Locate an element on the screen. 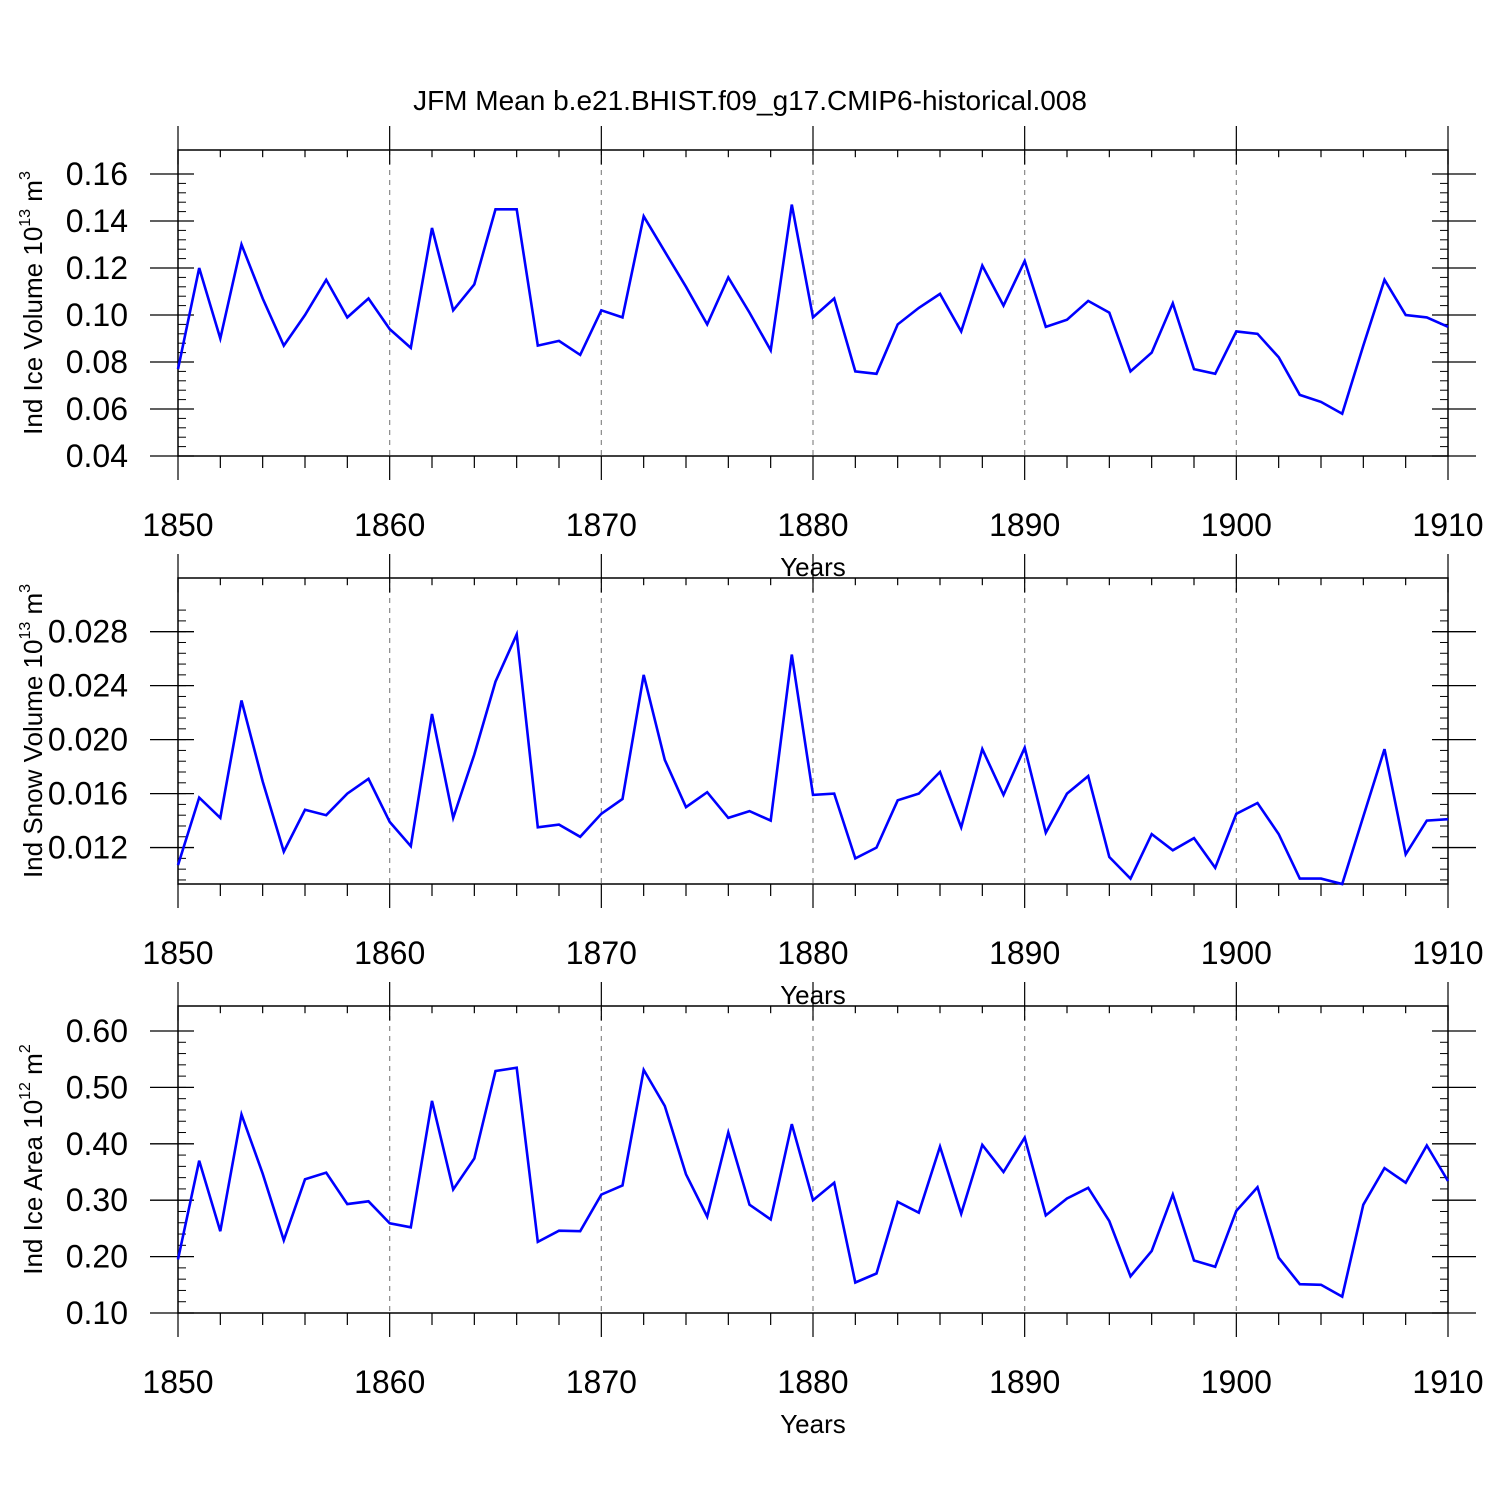  y-tick-label: 0.016 is located at coordinates (88, 794).